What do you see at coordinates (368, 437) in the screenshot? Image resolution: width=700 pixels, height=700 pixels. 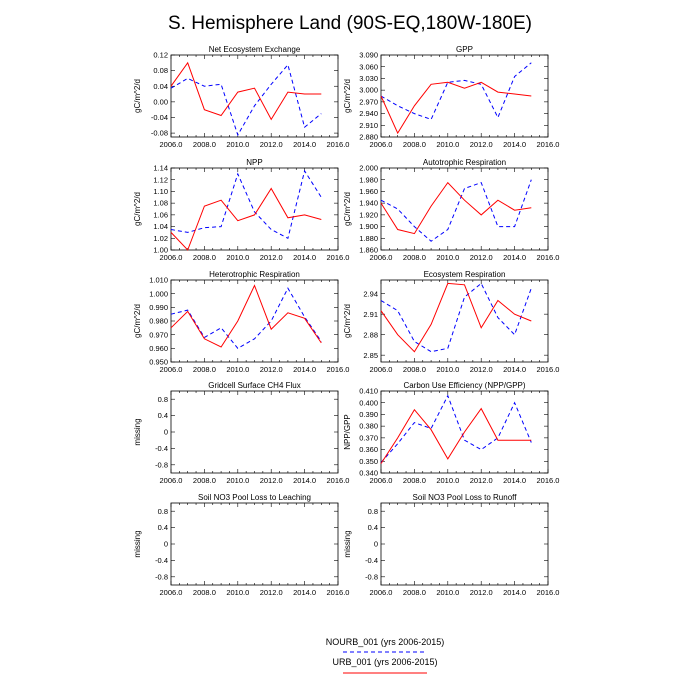 I see `y-tick-label: 0.370` at bounding box center [368, 437].